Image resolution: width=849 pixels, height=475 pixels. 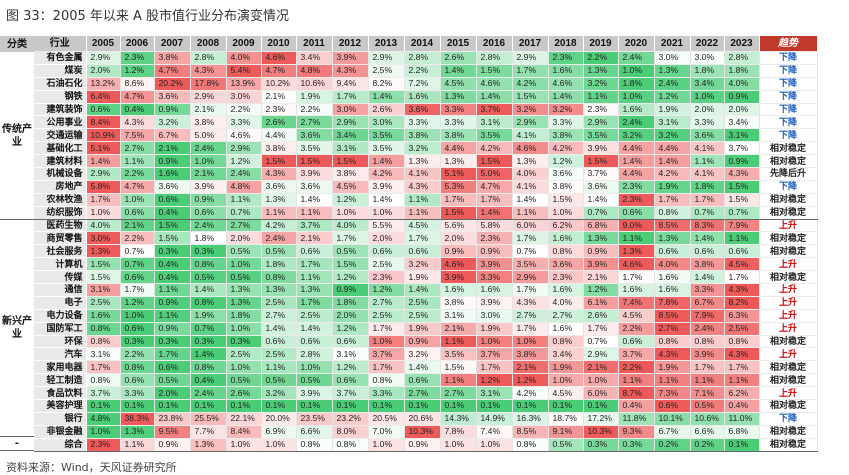 What do you see at coordinates (172, 135) in the screenshot?
I see `value-cell: 6.7%` at bounding box center [172, 135].